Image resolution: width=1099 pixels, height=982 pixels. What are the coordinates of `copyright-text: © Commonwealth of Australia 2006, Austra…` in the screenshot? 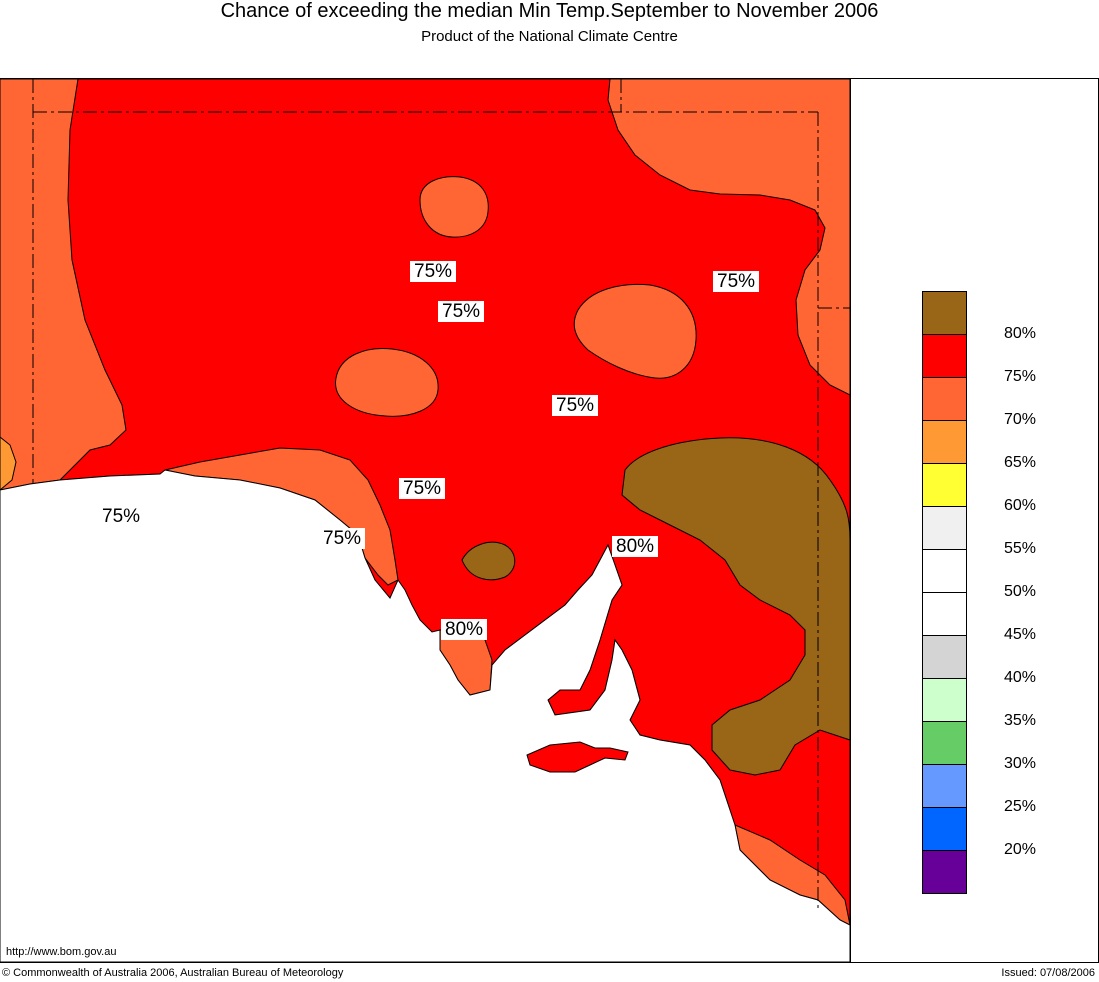 It's located at (173, 973).